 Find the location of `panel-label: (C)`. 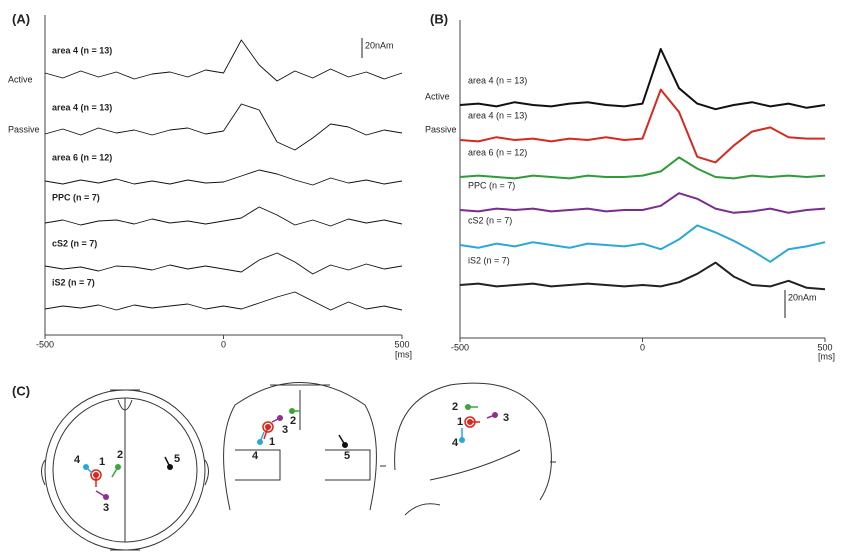

panel-label: (C) is located at coordinates (21, 390).